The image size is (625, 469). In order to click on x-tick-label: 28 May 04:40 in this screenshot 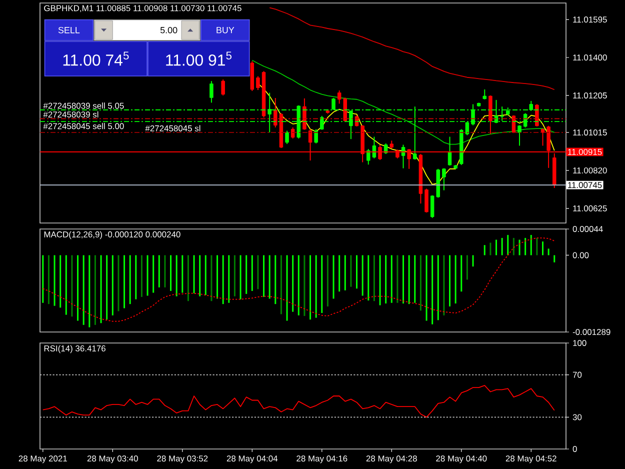, I will do `click(461, 460)`.